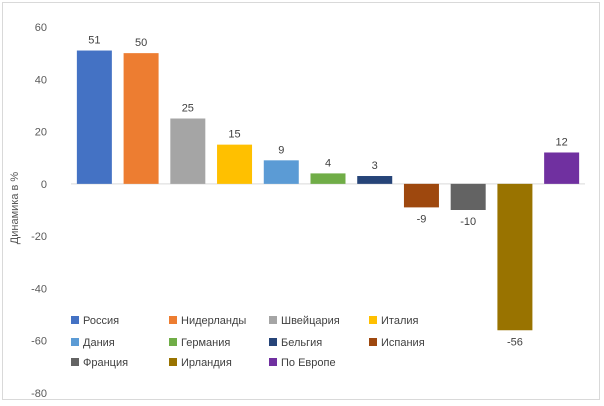  I want to click on data-label: 4, so click(328, 163).